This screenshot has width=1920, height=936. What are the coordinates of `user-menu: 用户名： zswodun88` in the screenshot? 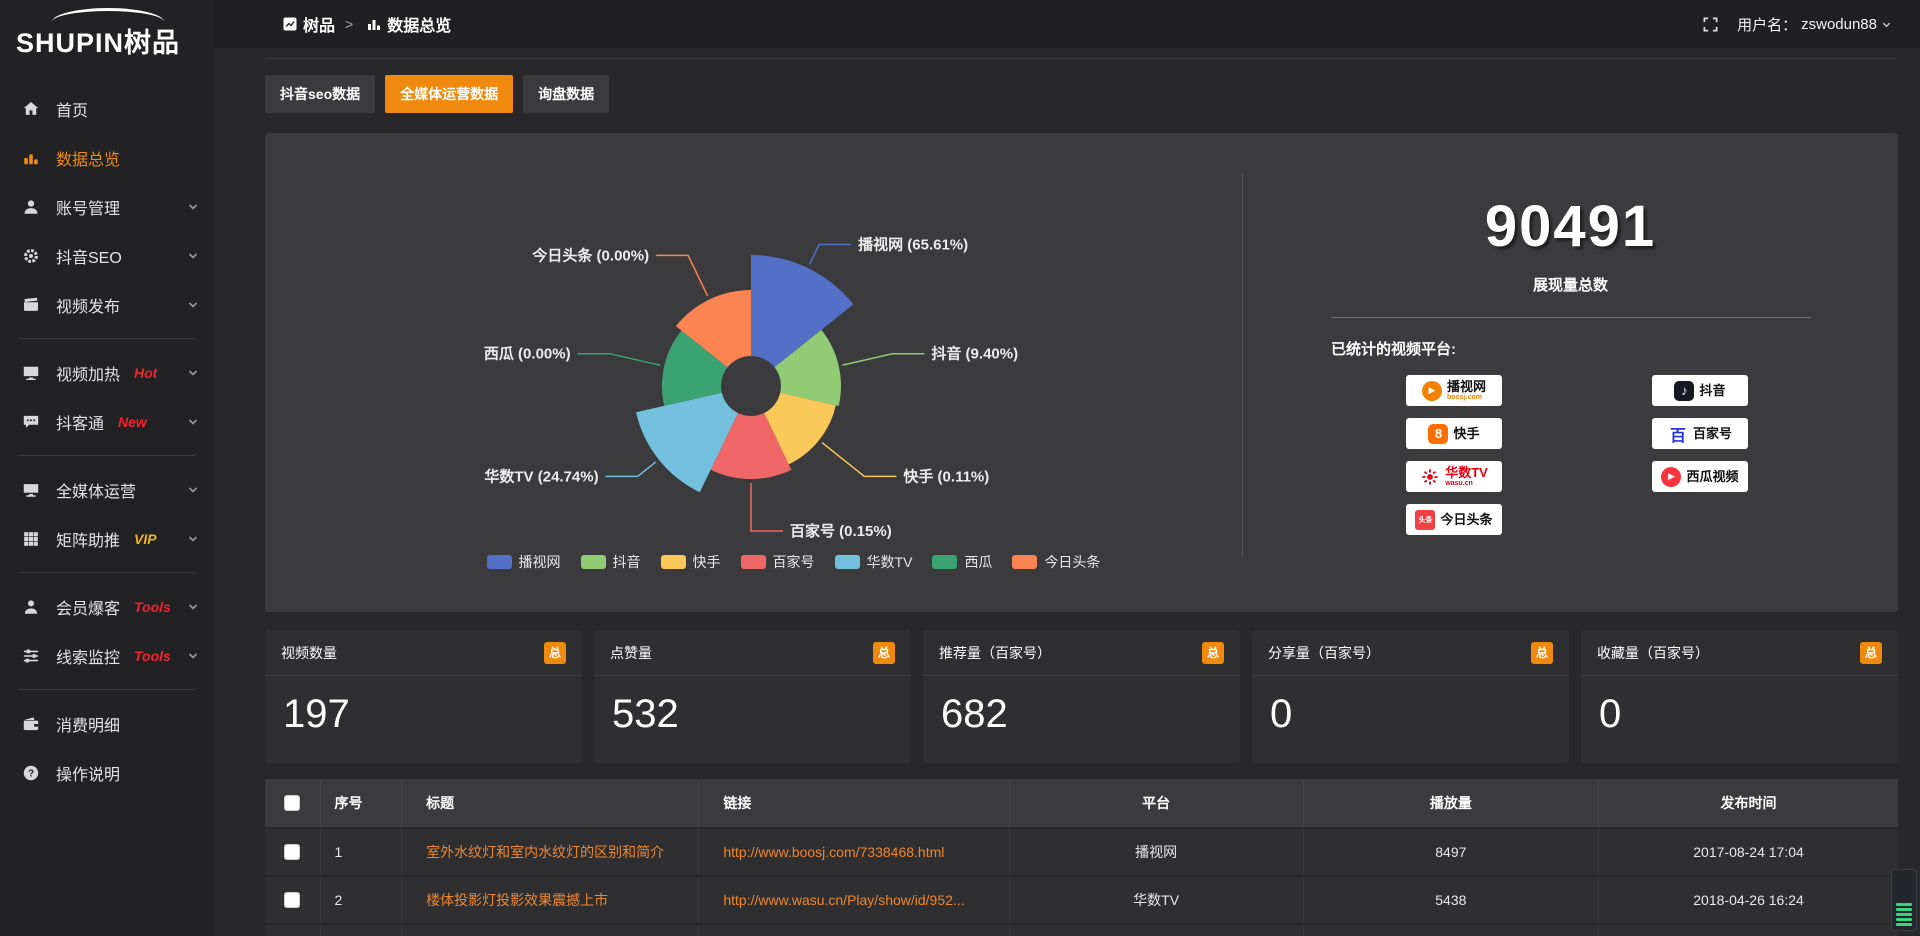 It's located at (1814, 24).